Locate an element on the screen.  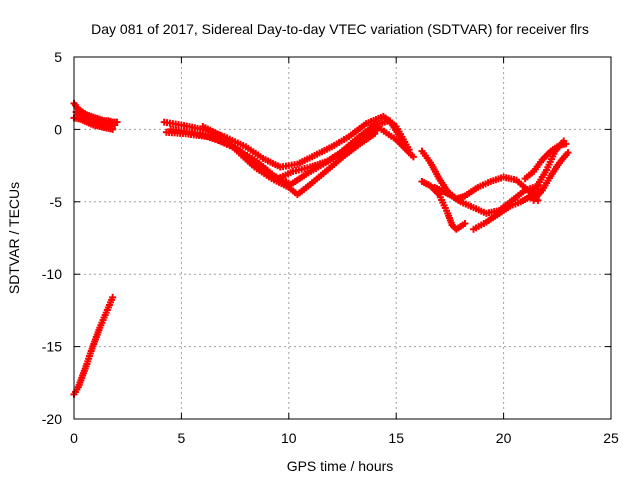
y-tick-label: -15 is located at coordinates (52, 347).